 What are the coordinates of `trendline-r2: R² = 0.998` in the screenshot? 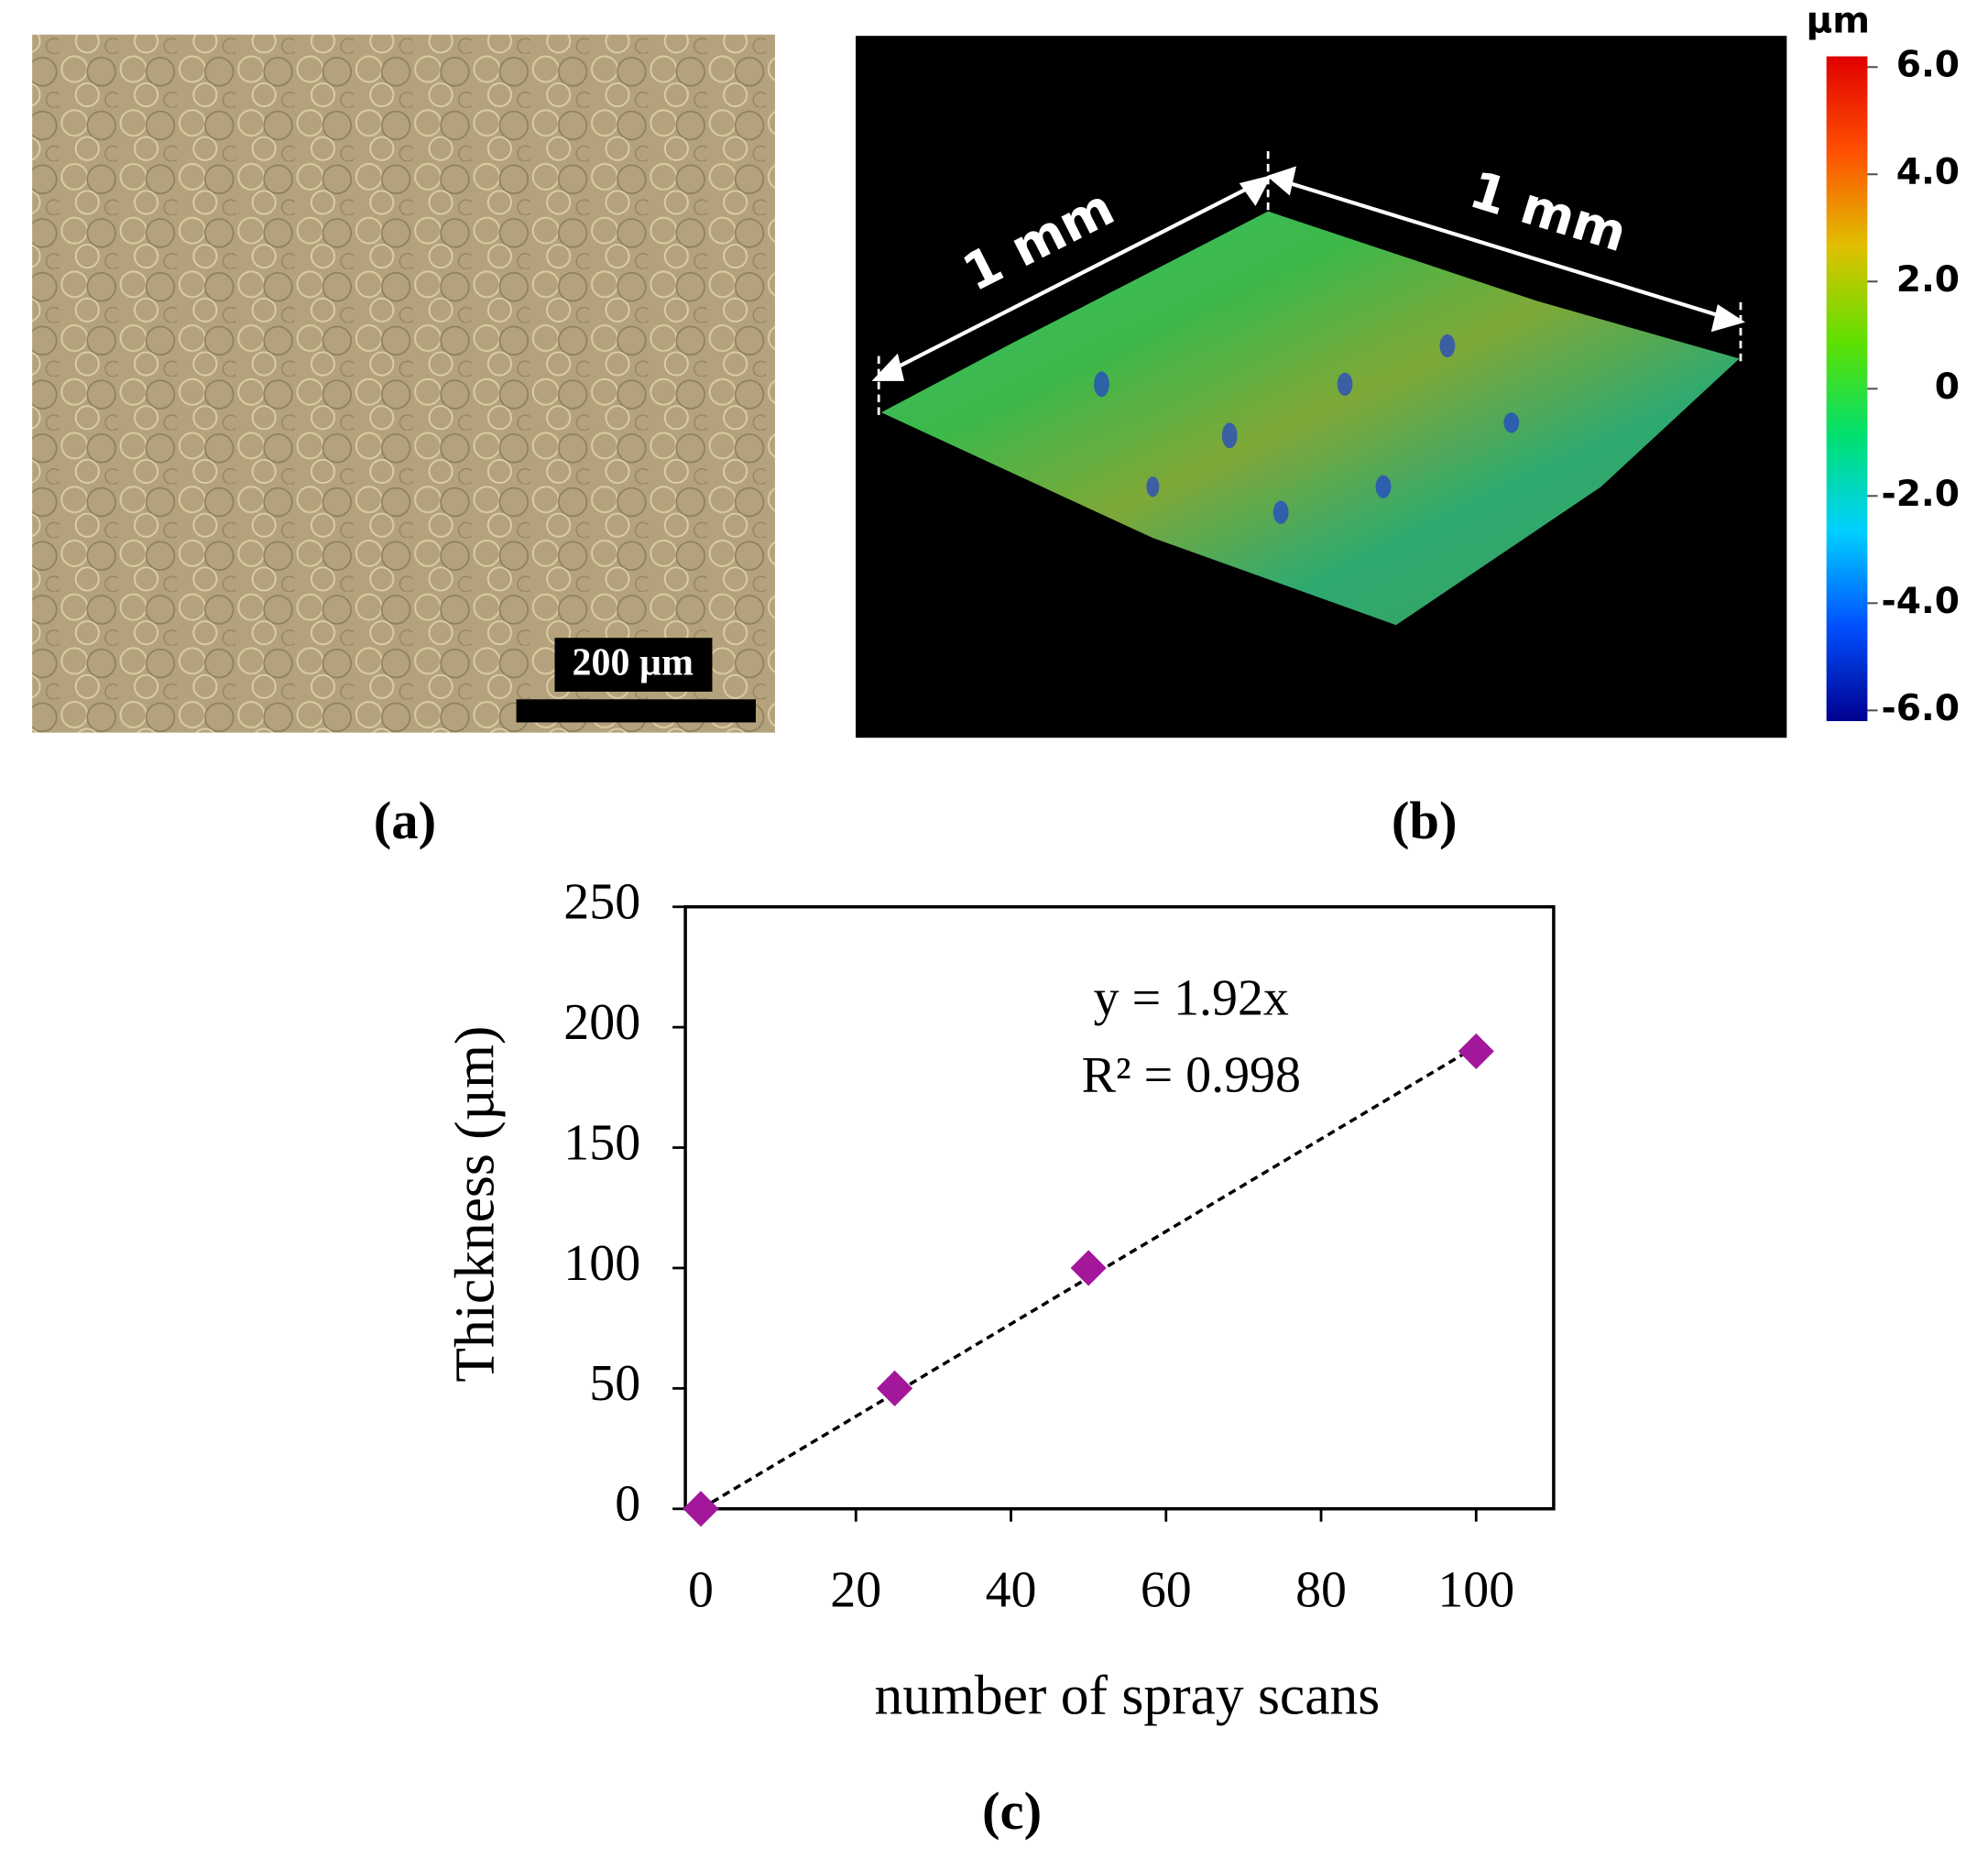 It's located at (1192, 1074).